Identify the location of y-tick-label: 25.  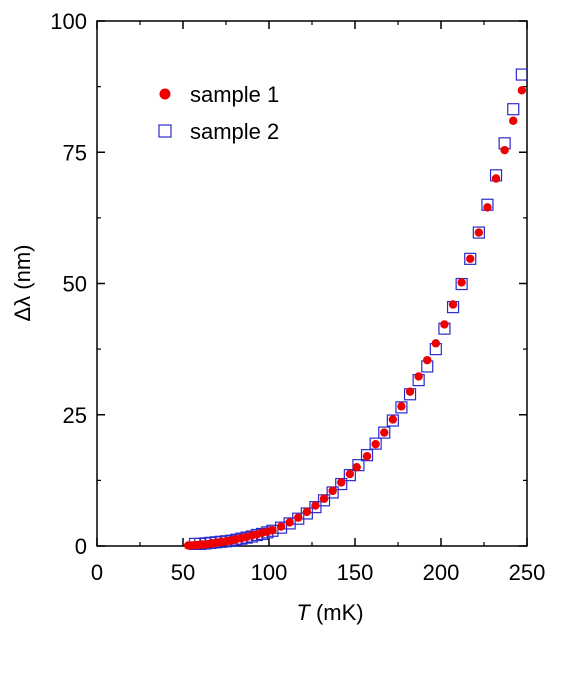
(75, 415).